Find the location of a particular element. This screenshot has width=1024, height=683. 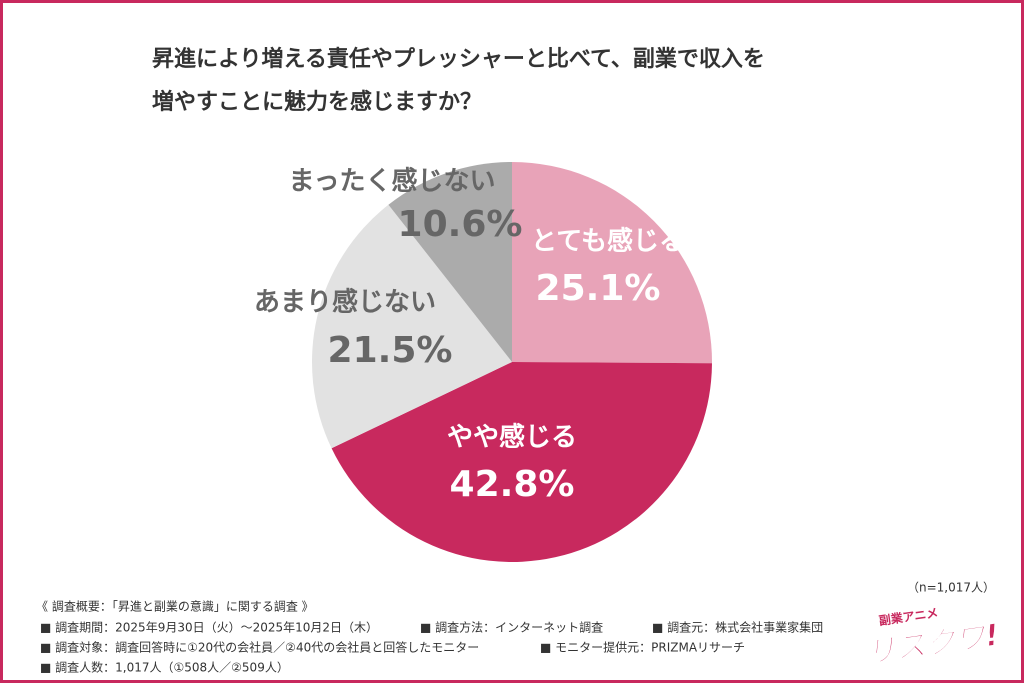

footer-line: ■ 調査元：株式会社事業家集団 is located at coordinates (737, 627).